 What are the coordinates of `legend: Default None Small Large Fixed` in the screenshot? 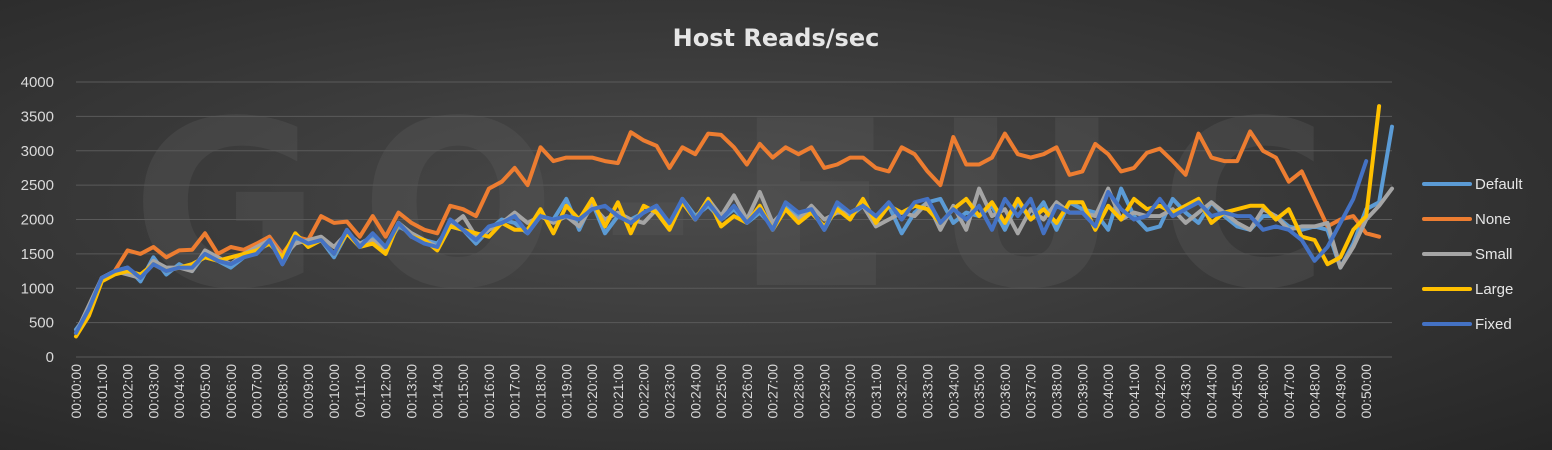 It's located at (1472, 254).